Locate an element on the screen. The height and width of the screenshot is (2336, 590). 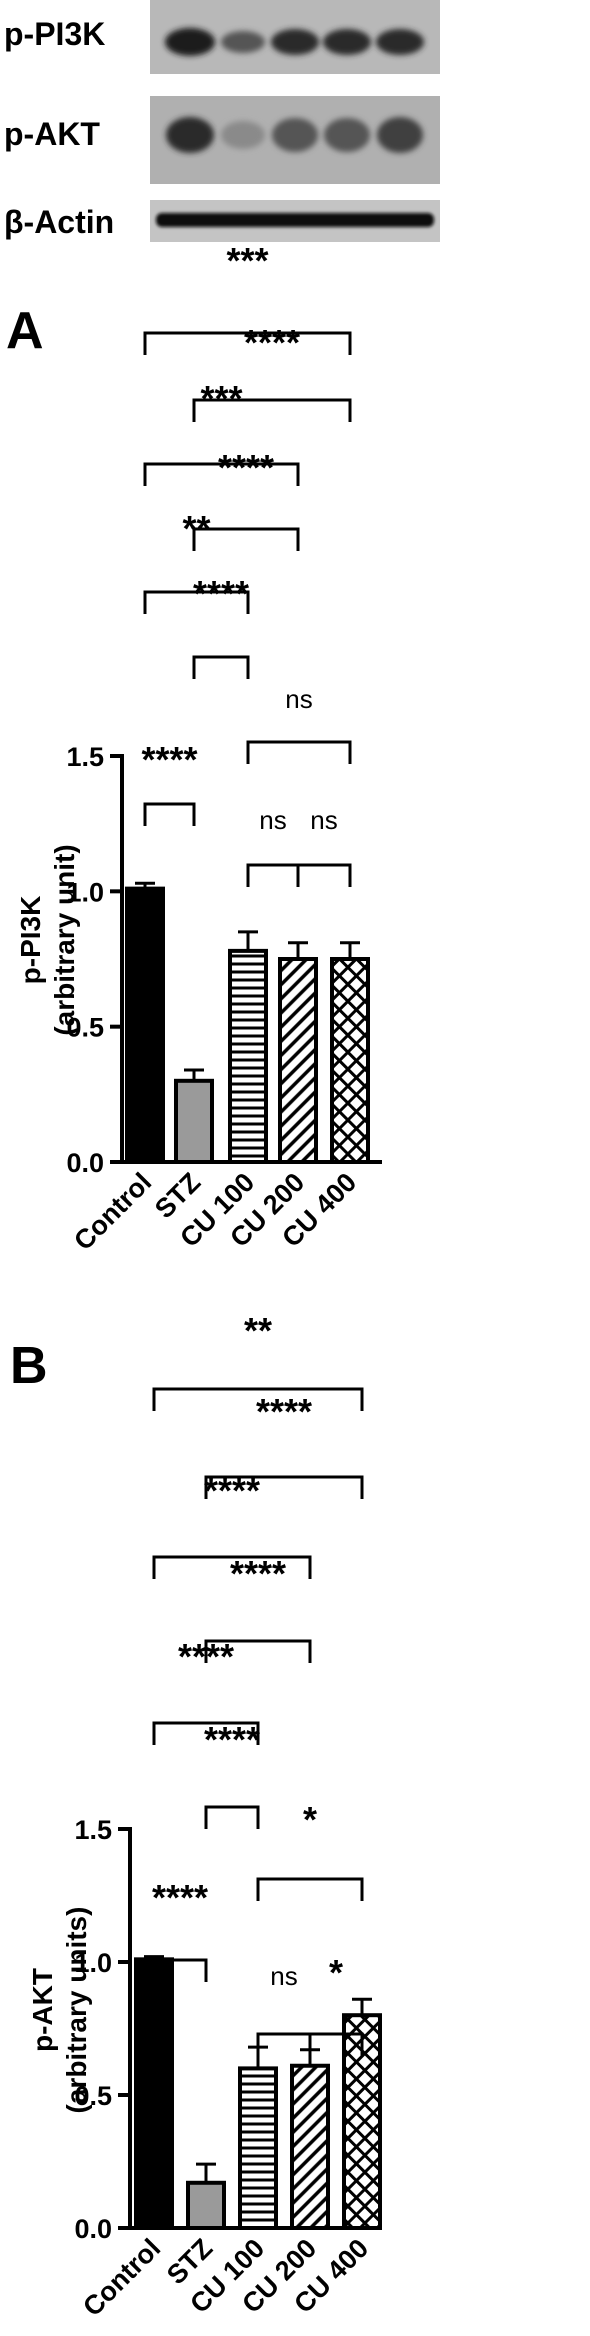
blot-label-p-akt: p-AKT is located at coordinates (52, 134).